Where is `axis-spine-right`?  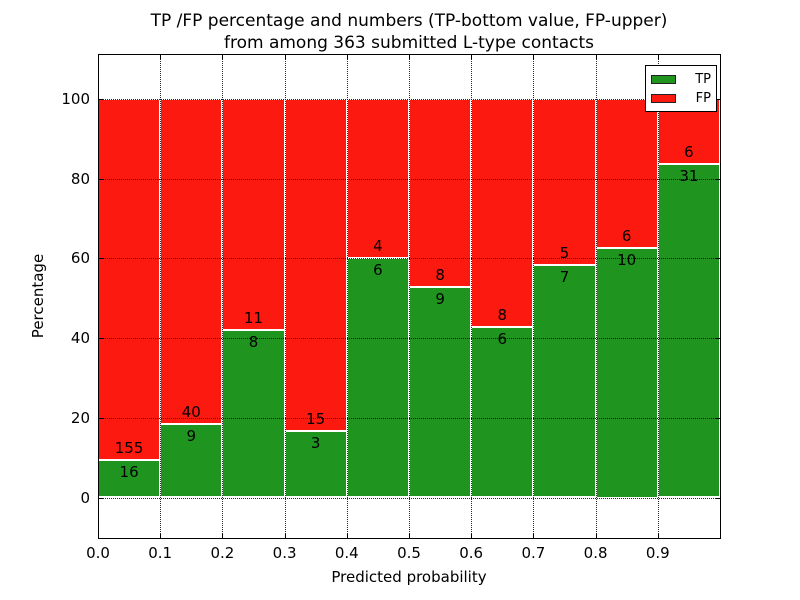
axis-spine-right is located at coordinates (720, 296).